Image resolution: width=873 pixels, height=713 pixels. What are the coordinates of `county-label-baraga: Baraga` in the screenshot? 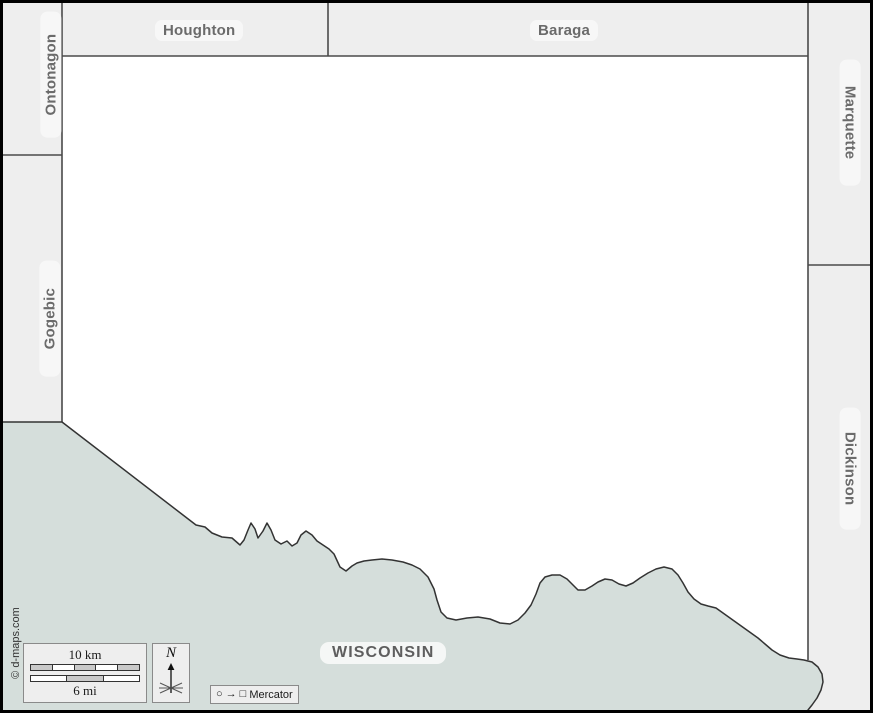 It's located at (564, 31).